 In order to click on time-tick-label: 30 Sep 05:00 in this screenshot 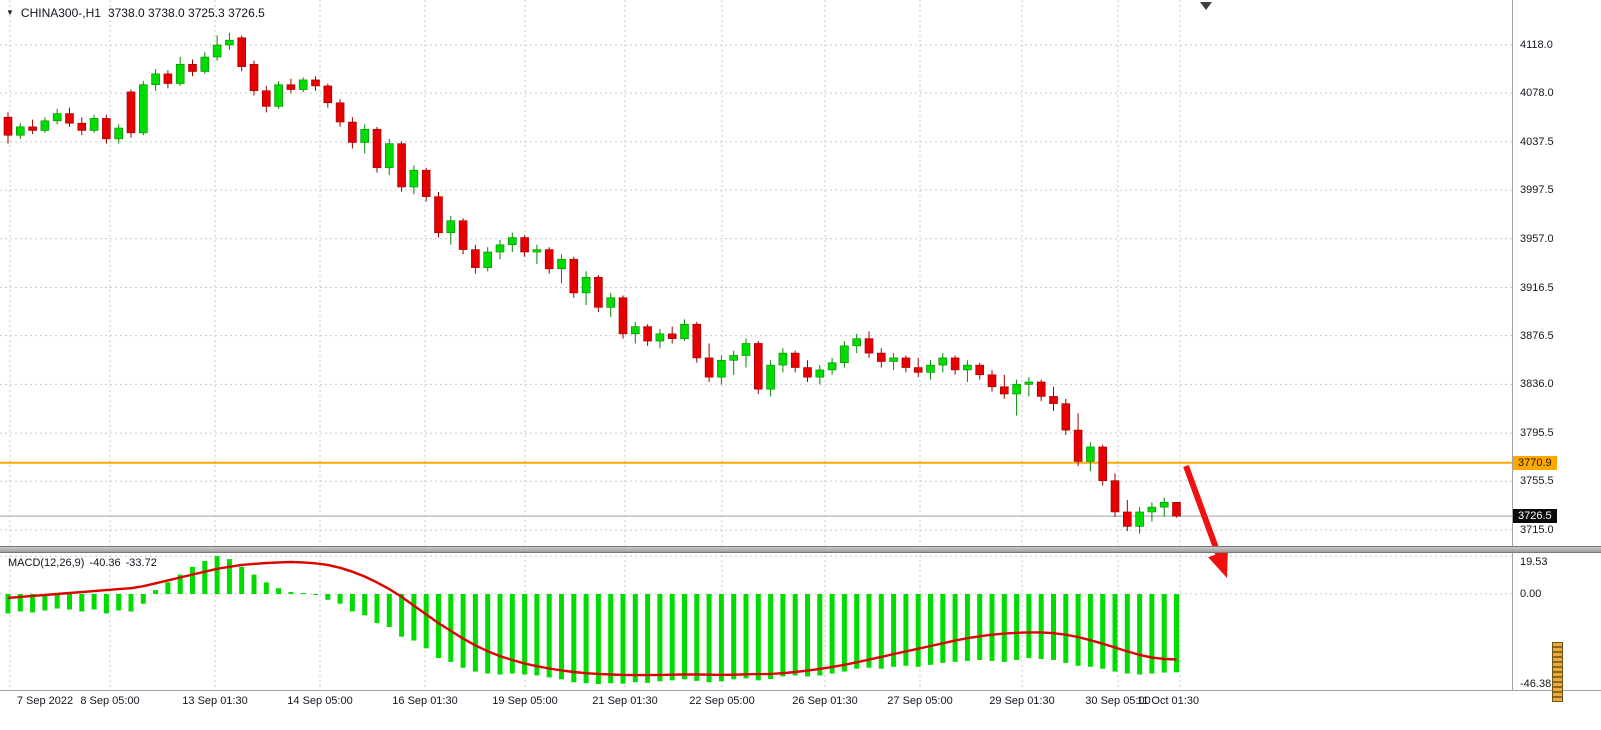, I will do `click(1118, 701)`.